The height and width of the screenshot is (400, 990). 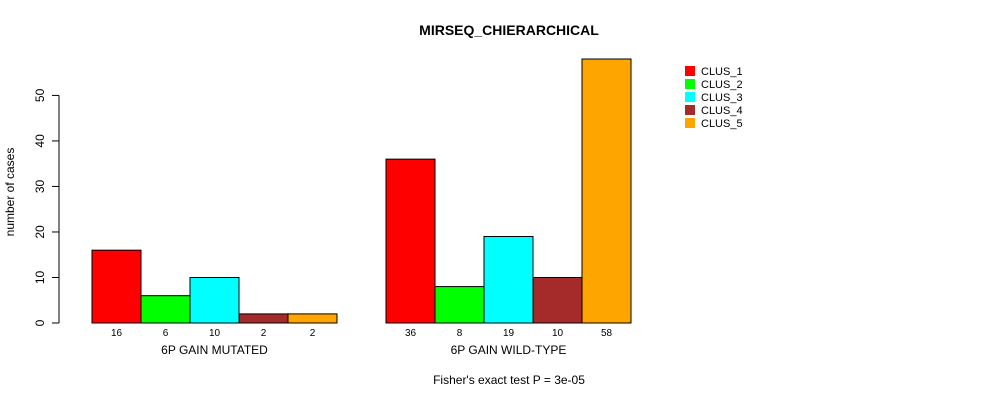 What do you see at coordinates (46, 207) in the screenshot?
I see `y-axis: 0 10 20 30 40 50` at bounding box center [46, 207].